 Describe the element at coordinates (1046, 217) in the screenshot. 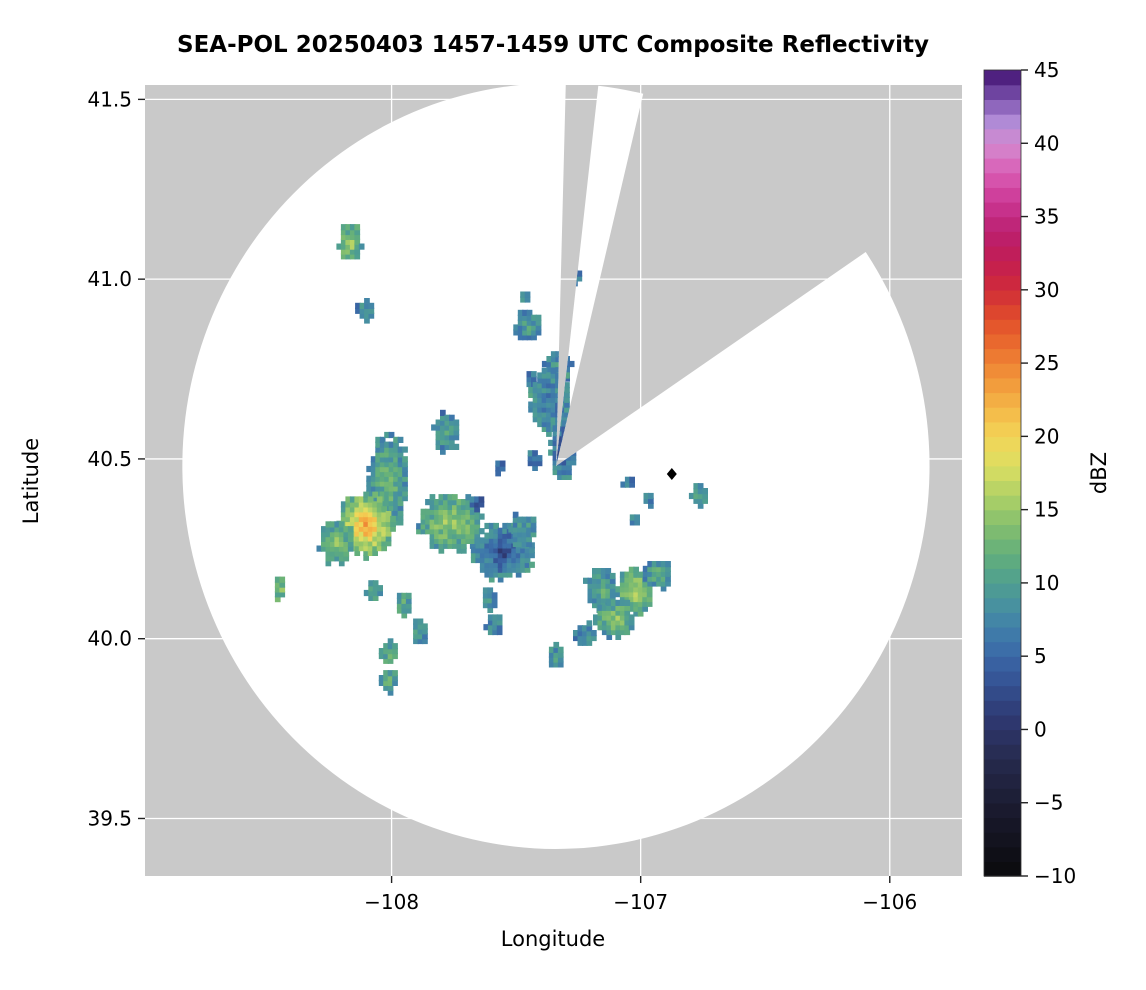

I see `colorbar-tick-label: 35` at that location.